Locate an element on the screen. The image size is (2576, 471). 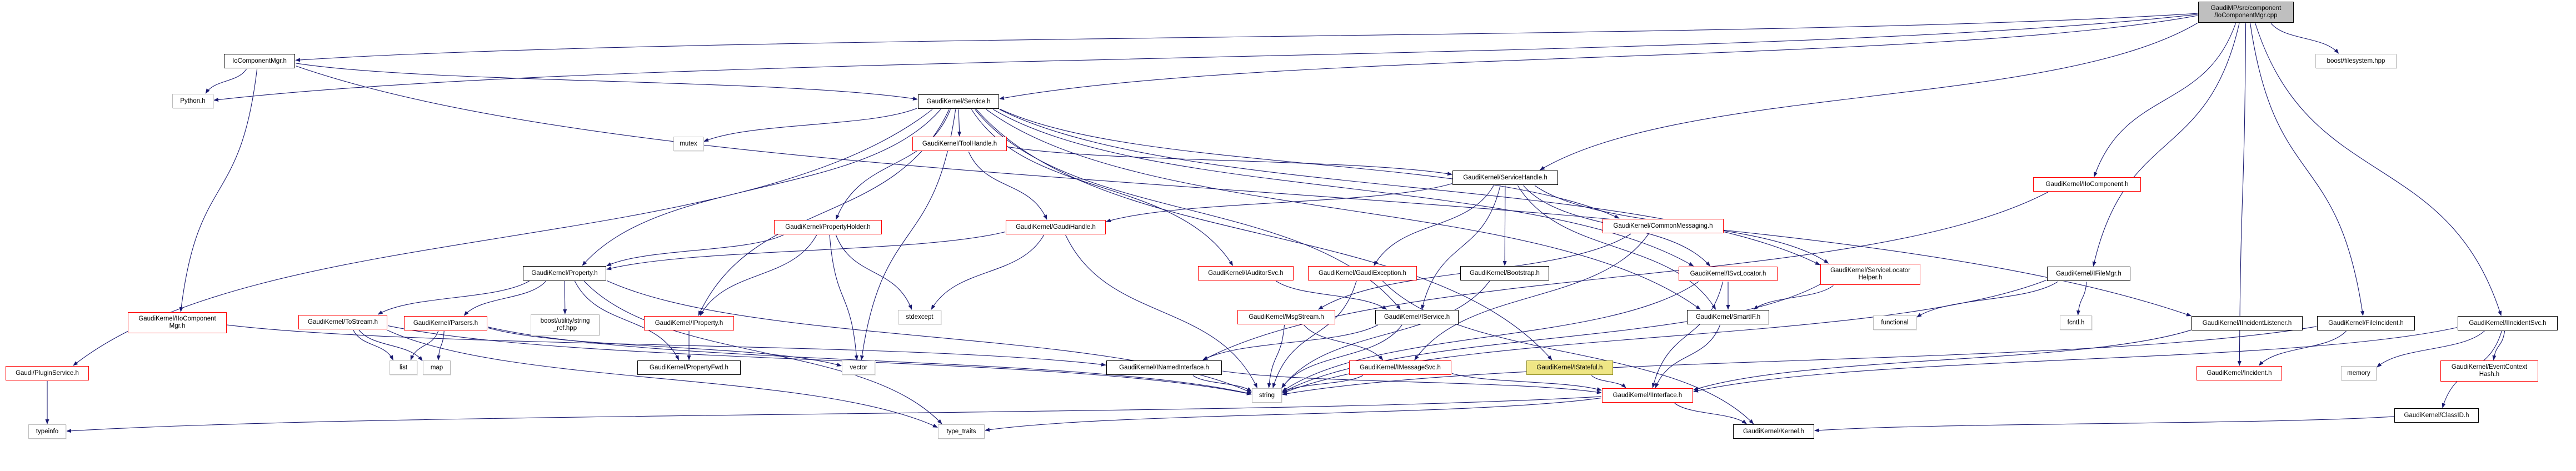
node-label: map is located at coordinates (436, 367).